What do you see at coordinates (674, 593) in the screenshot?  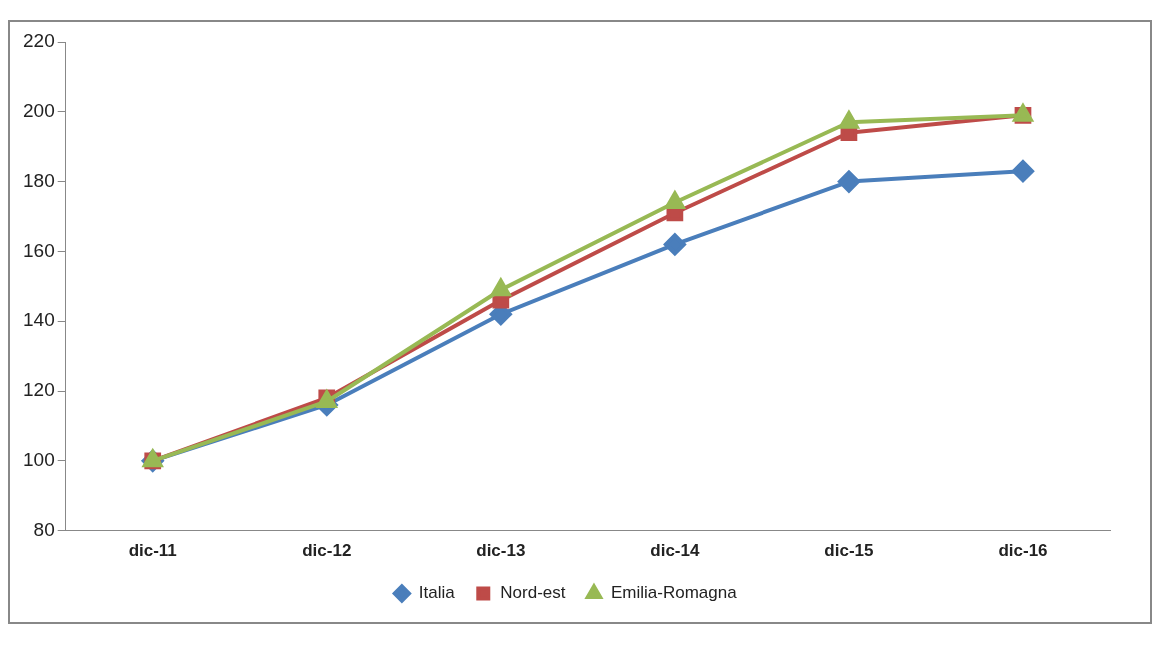 I see `legend-label: Emilia-Romagna` at bounding box center [674, 593].